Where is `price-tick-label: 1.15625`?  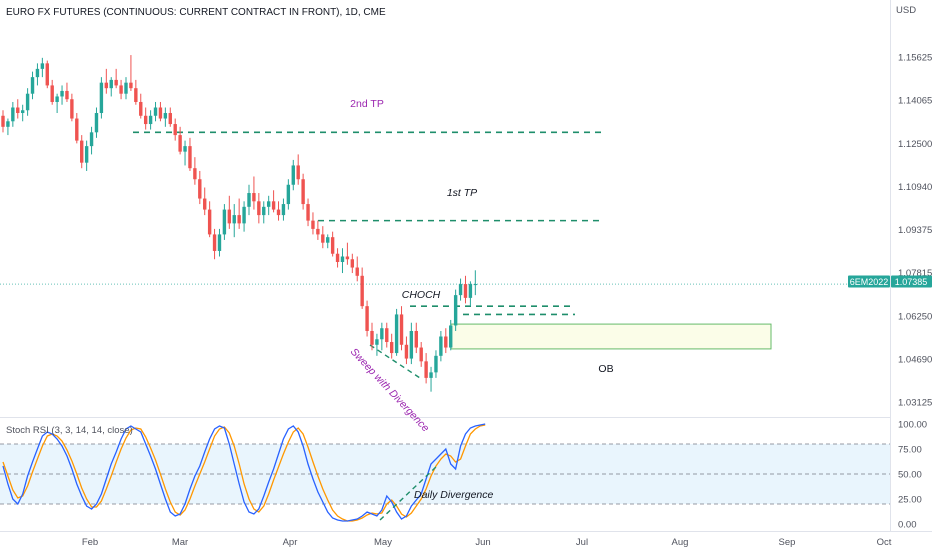
price-tick-label: 1.15625 is located at coordinates (915, 58).